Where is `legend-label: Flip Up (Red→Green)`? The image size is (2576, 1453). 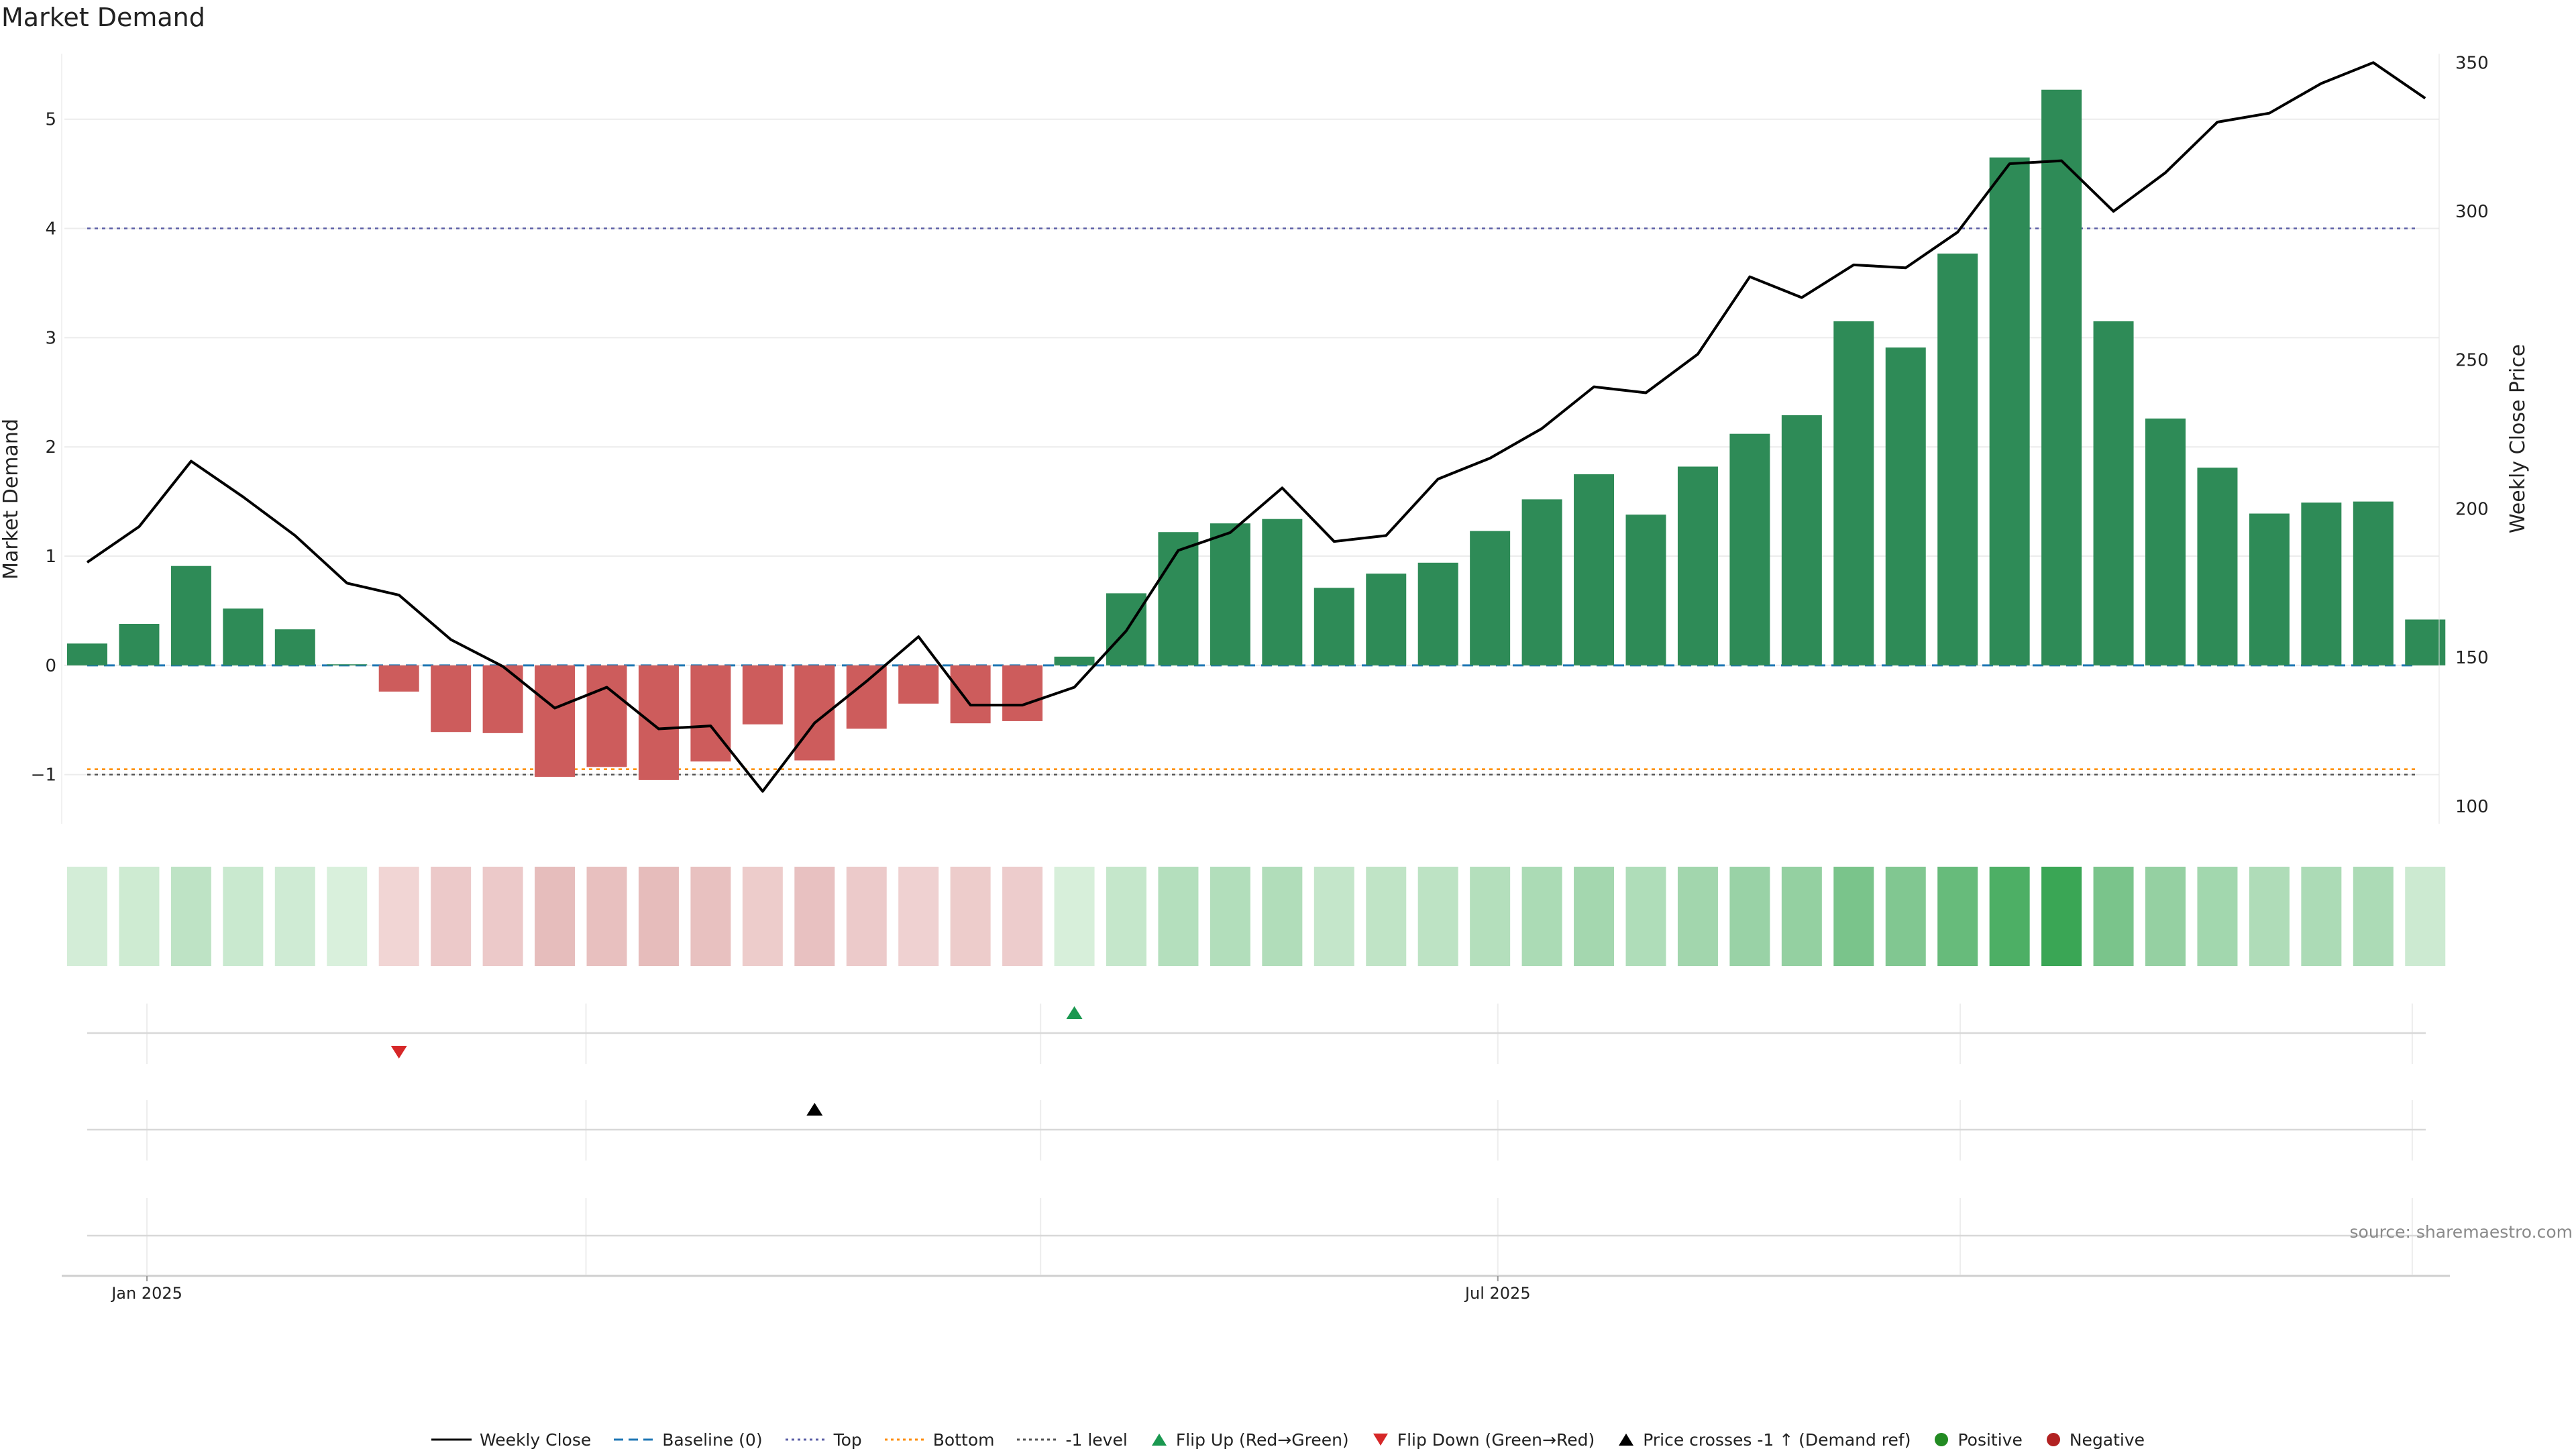 legend-label: Flip Up (Red→Green) is located at coordinates (1262, 1440).